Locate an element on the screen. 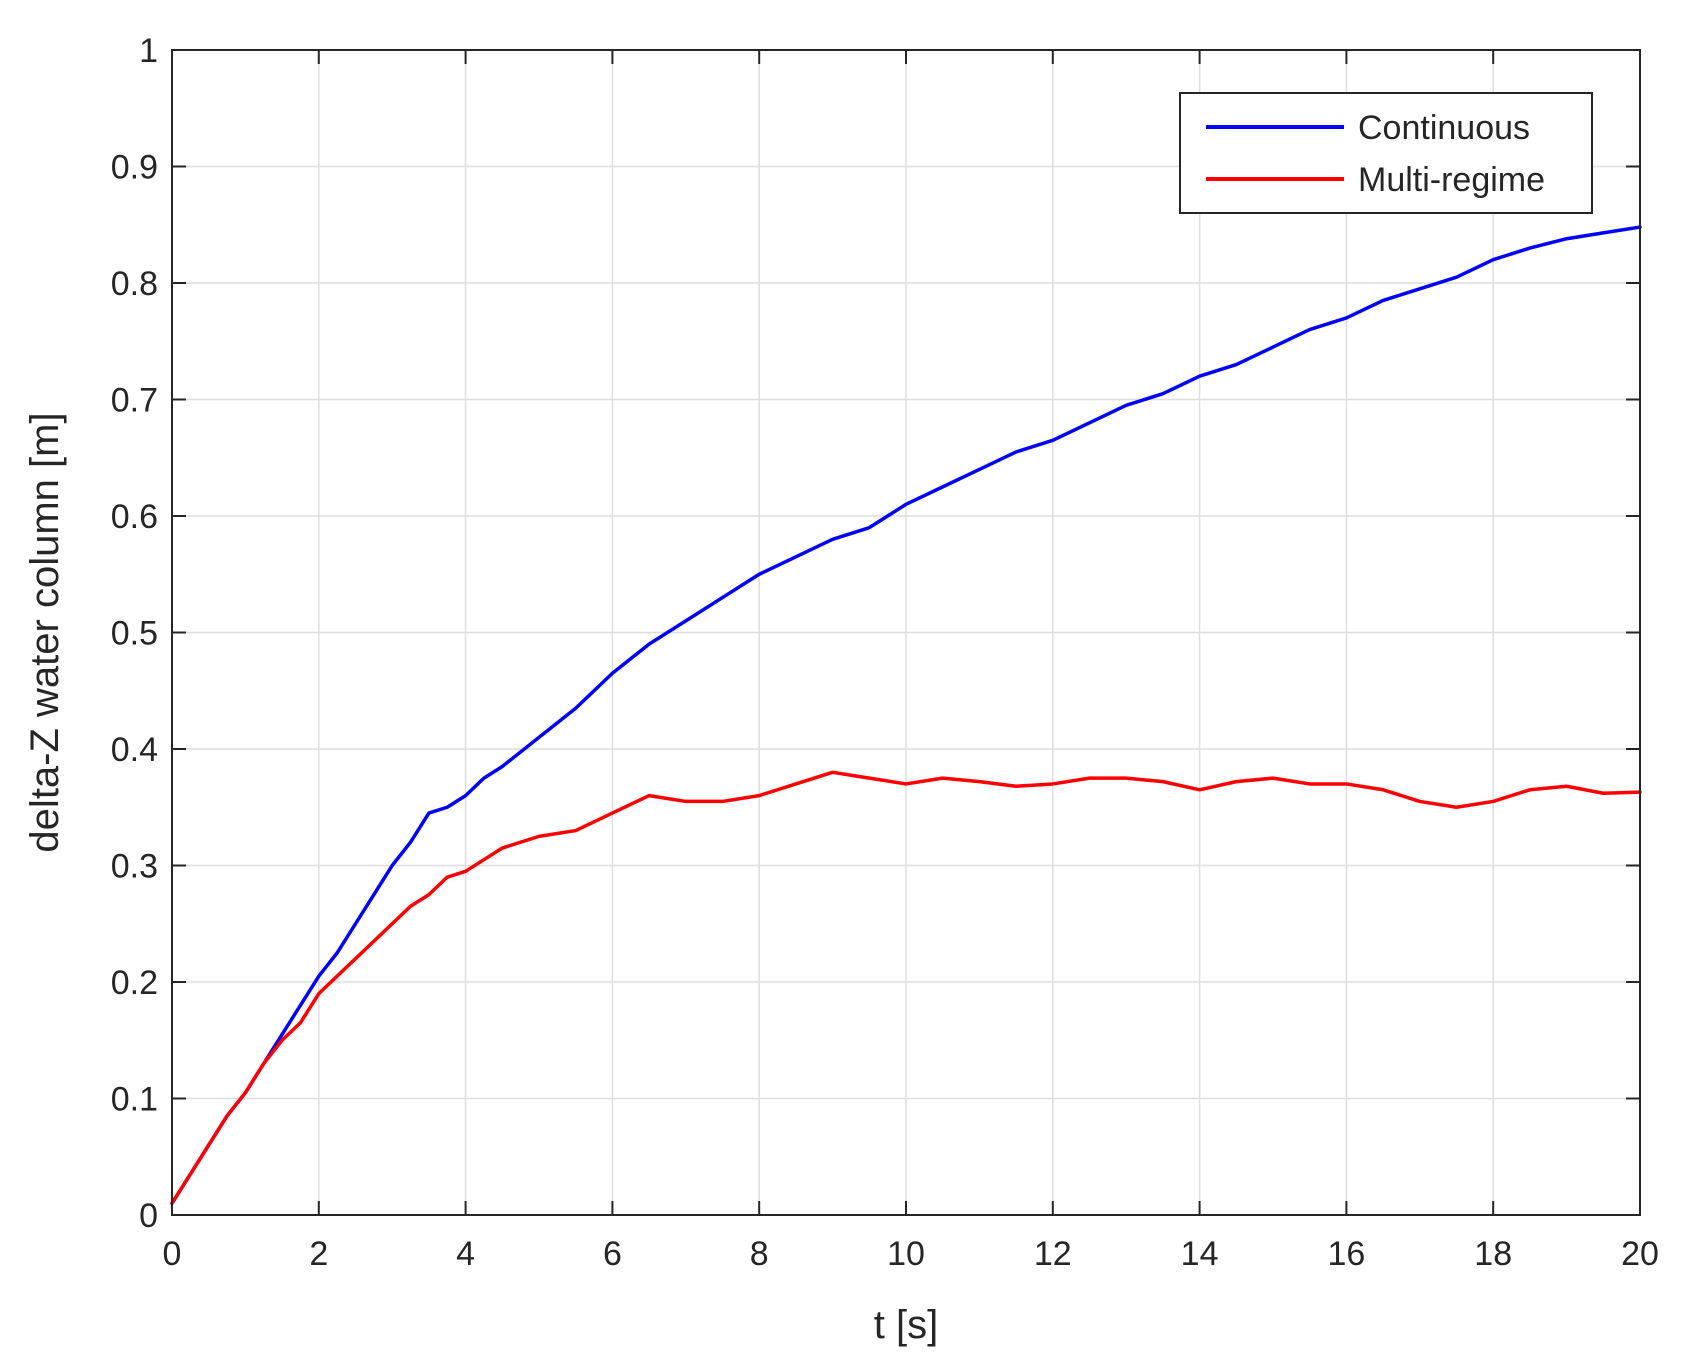 The width and height of the screenshot is (1683, 1361). x-tick-label: 0 is located at coordinates (172, 1254).